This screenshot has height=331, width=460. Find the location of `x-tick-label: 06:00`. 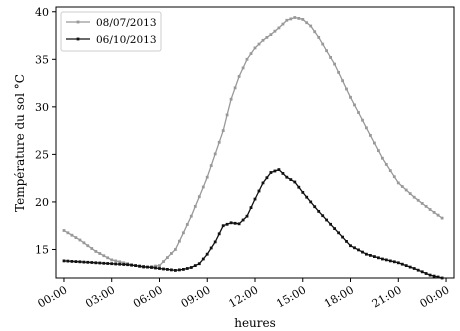

x-tick-label: 06:00 is located at coordinates (148, 296).